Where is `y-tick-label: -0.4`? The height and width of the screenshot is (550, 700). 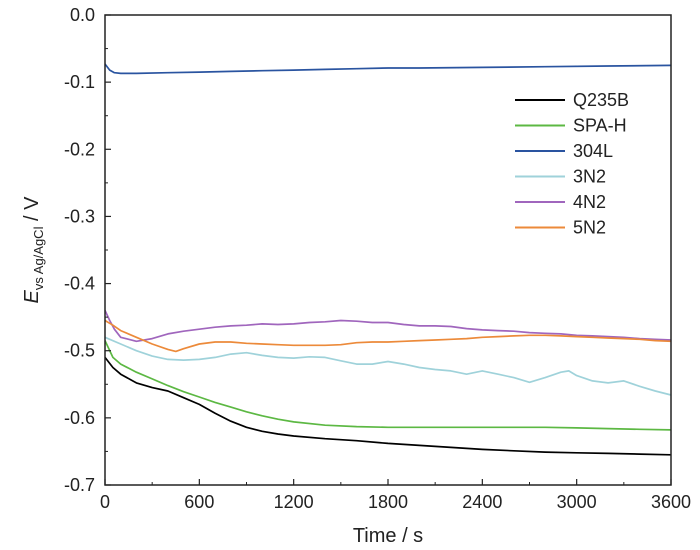
y-tick-label: -0.4 is located at coordinates (79, 284).